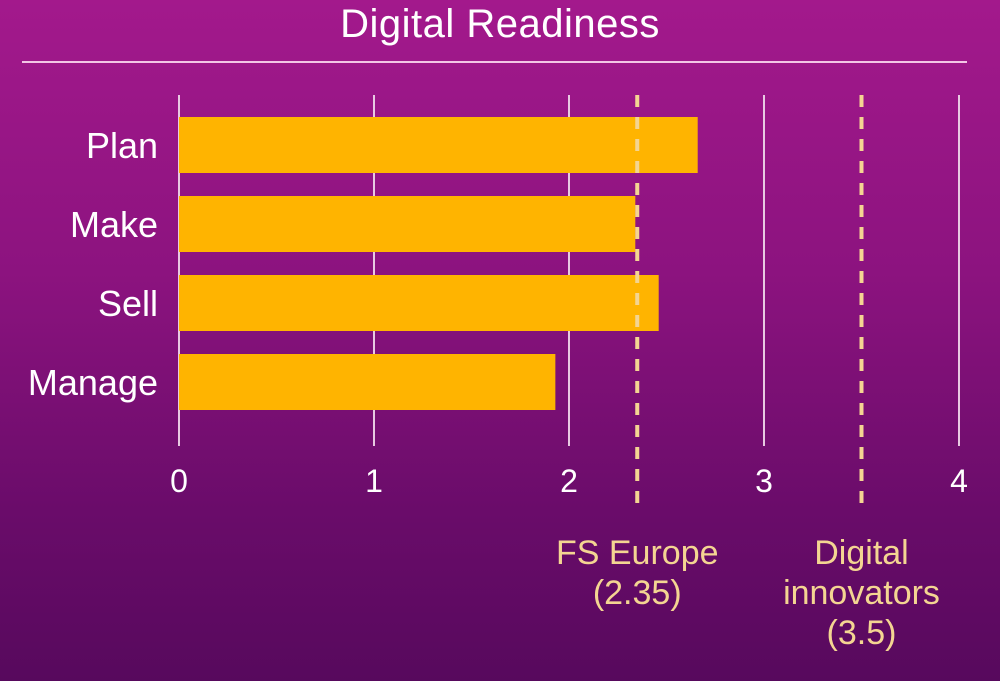 This screenshot has width=1000, height=681. Describe the element at coordinates (407, 224) in the screenshot. I see `bar-make` at that location.